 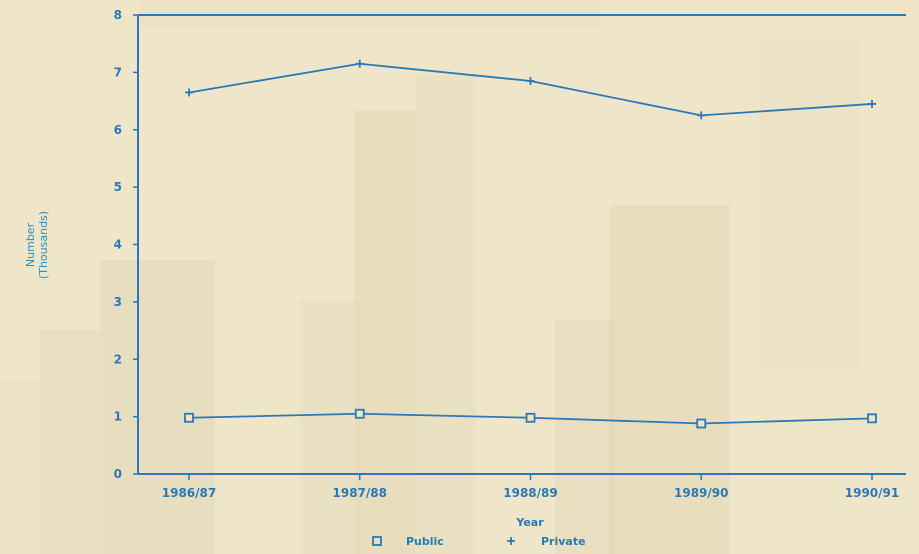 I want to click on y-tick-label: 7, so click(x=118, y=72).